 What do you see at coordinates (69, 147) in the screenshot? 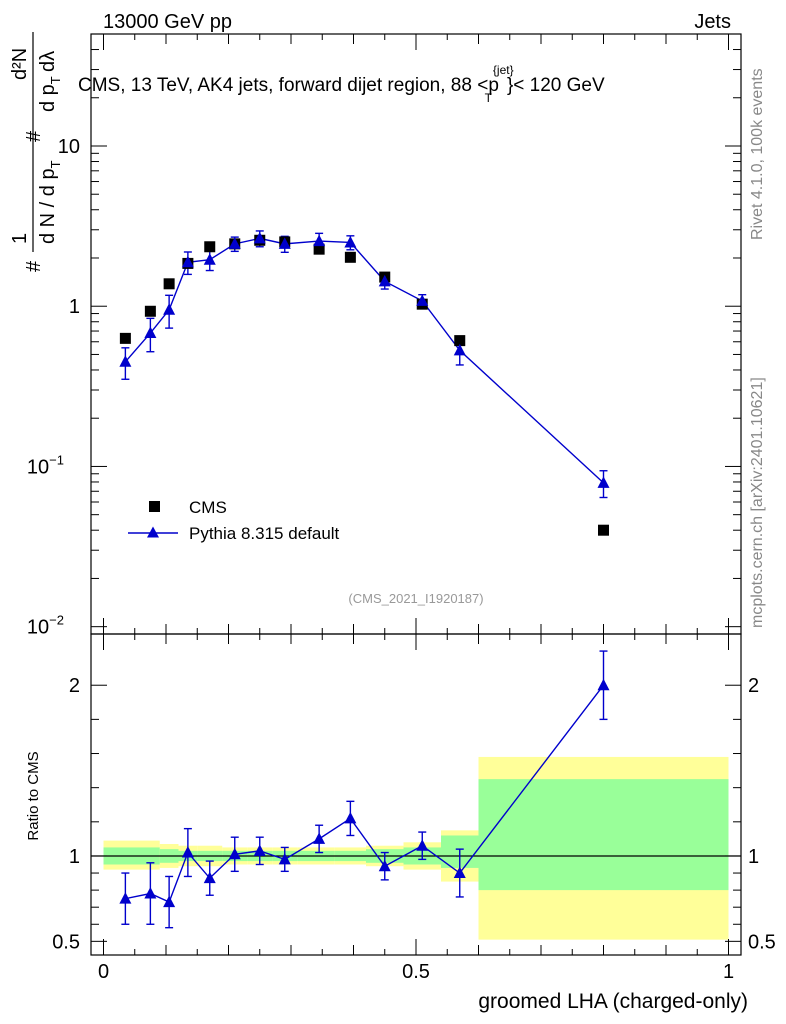
I see `y-tick-label: 10` at bounding box center [69, 147].